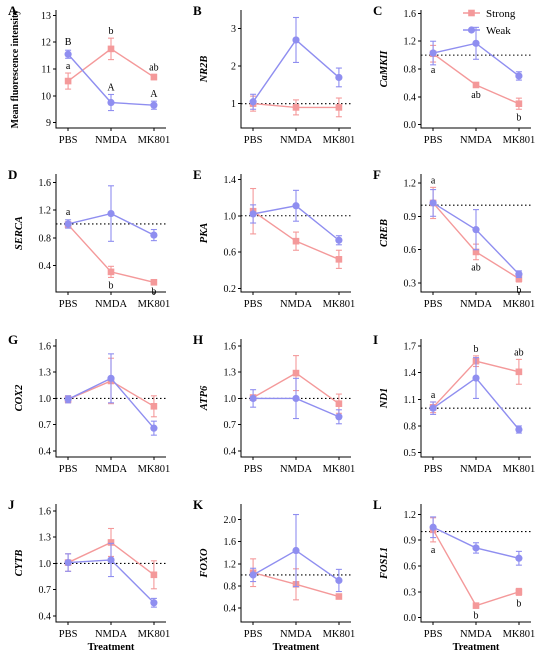 The image size is (550, 658). I want to click on y-axis-label: PKA, so click(204, 233).